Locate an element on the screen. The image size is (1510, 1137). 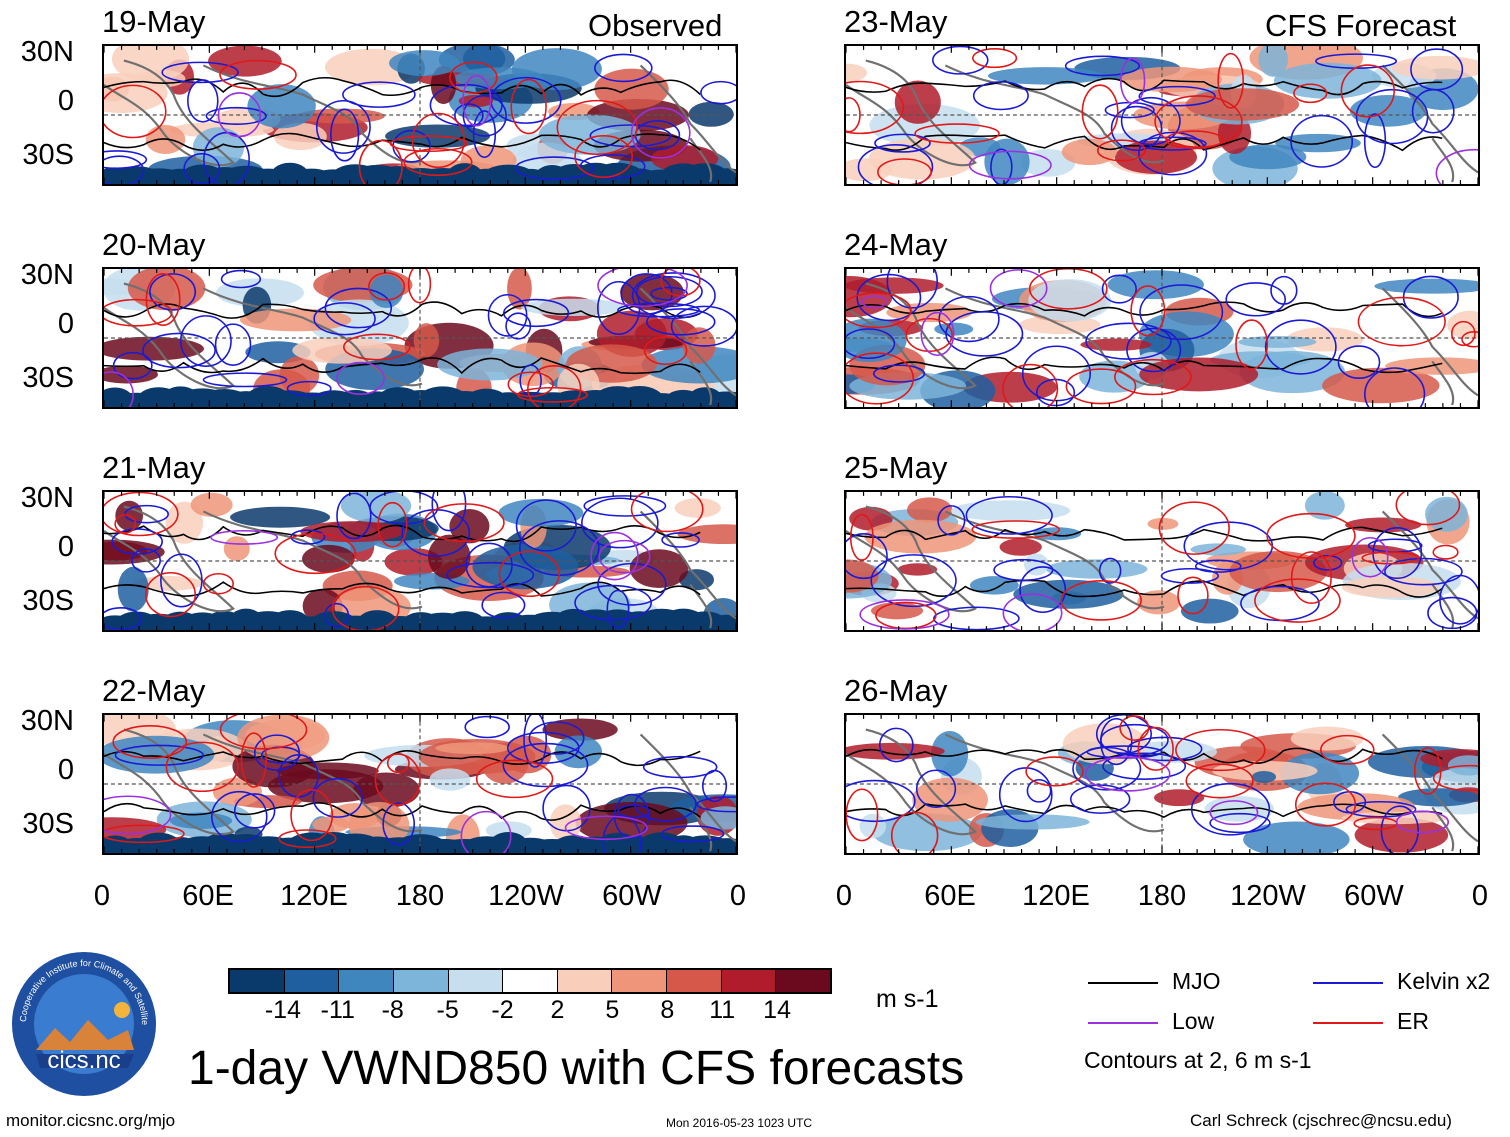
lat-tick-label: 30S is located at coordinates (48, 824).